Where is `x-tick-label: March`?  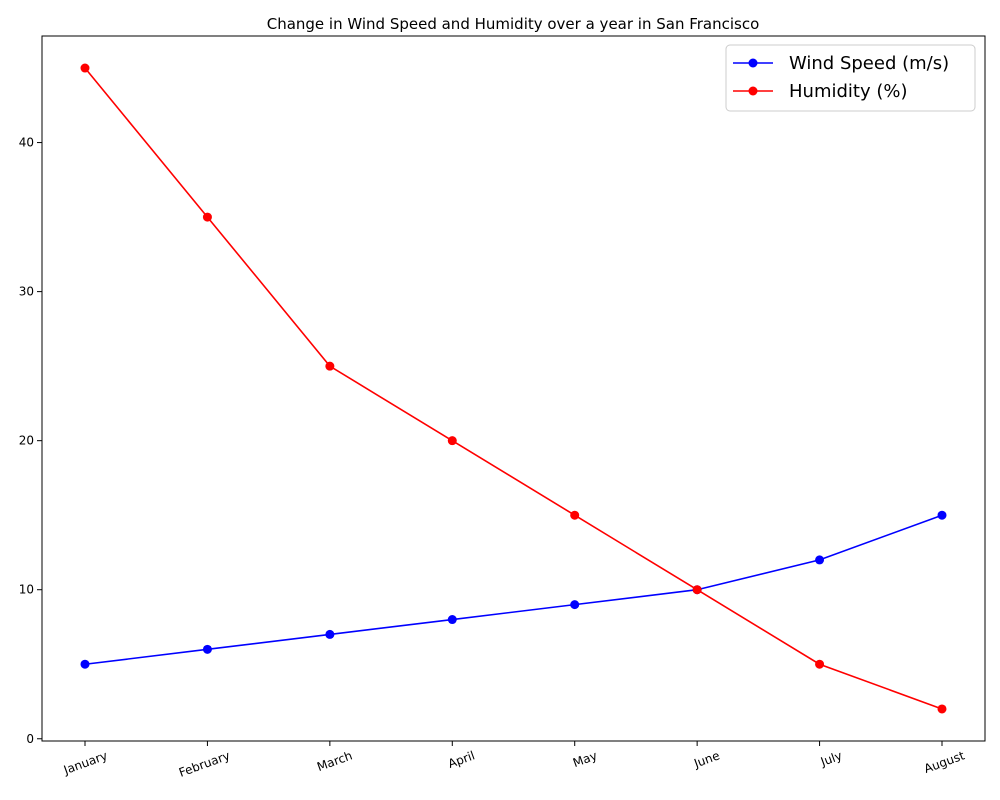
x-tick-label: March is located at coordinates (334, 761).